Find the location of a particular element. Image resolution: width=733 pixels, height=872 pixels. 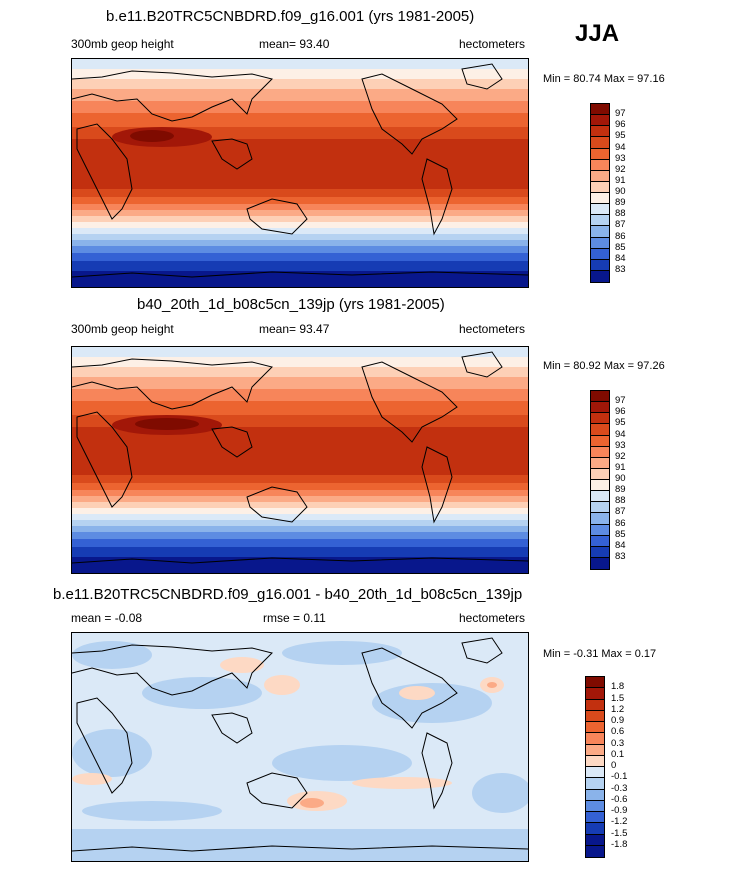

colorbar-tick-label: 84 is located at coordinates (620, 258).